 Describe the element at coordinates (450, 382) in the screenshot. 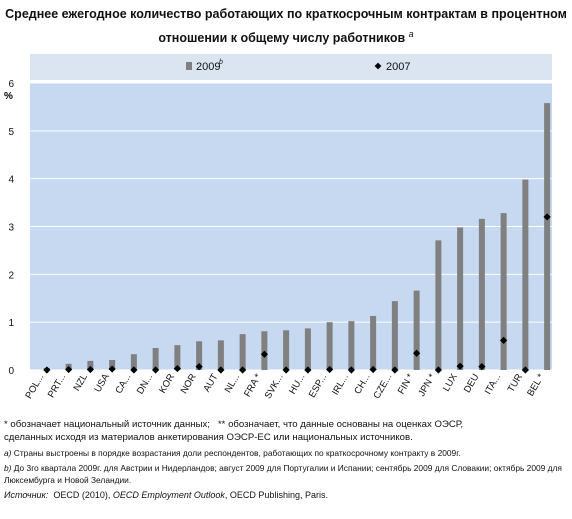

I see `x-tick-label: LUX` at that location.